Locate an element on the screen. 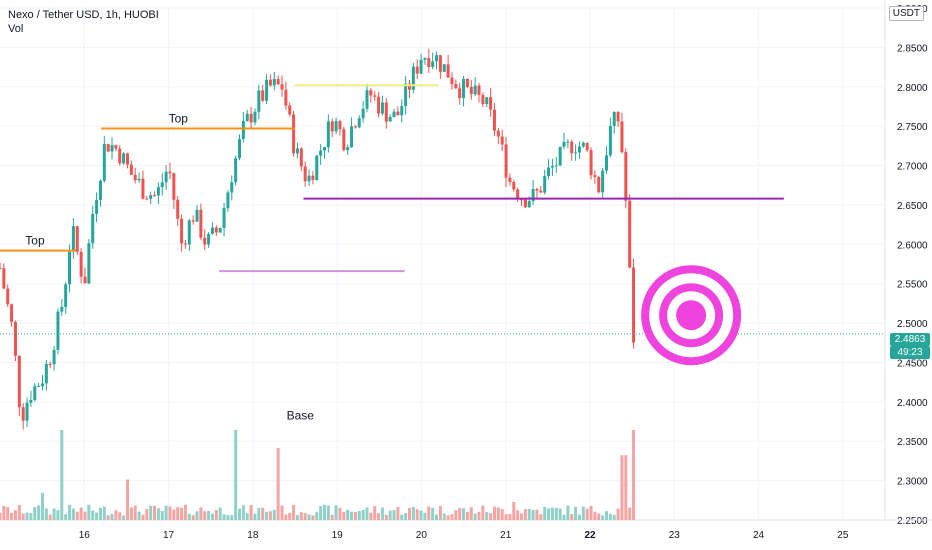  y-tick-label: 2.3000 is located at coordinates (912, 482).